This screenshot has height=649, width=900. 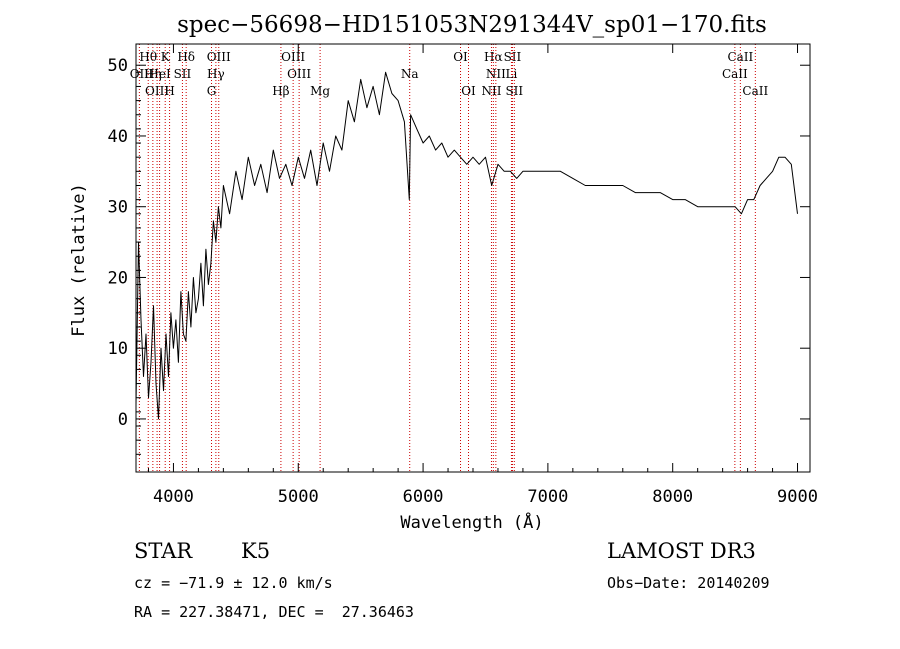 What do you see at coordinates (118, 349) in the screenshot?
I see `y-tick-label: 10` at bounding box center [118, 349].